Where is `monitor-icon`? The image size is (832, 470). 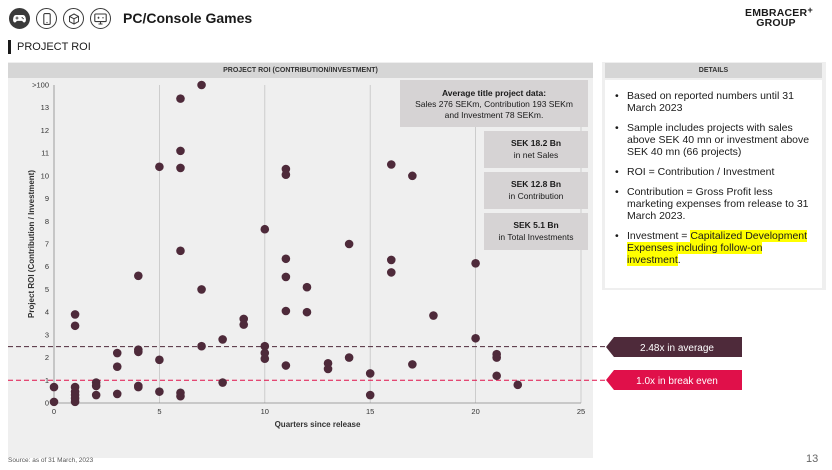
monitor-icon is located at coordinates (100, 18).